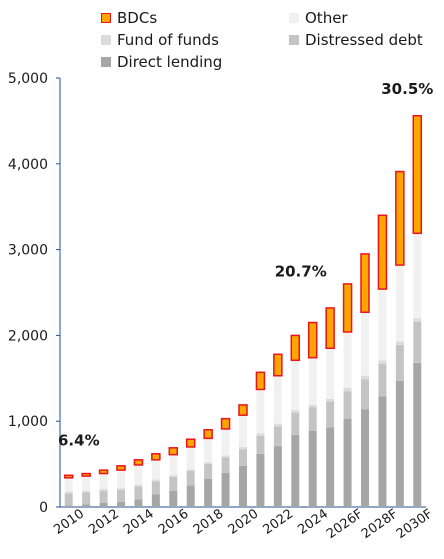  Describe the element at coordinates (301, 272) in the screenshot. I see `annotation-label: 20.7%` at that location.